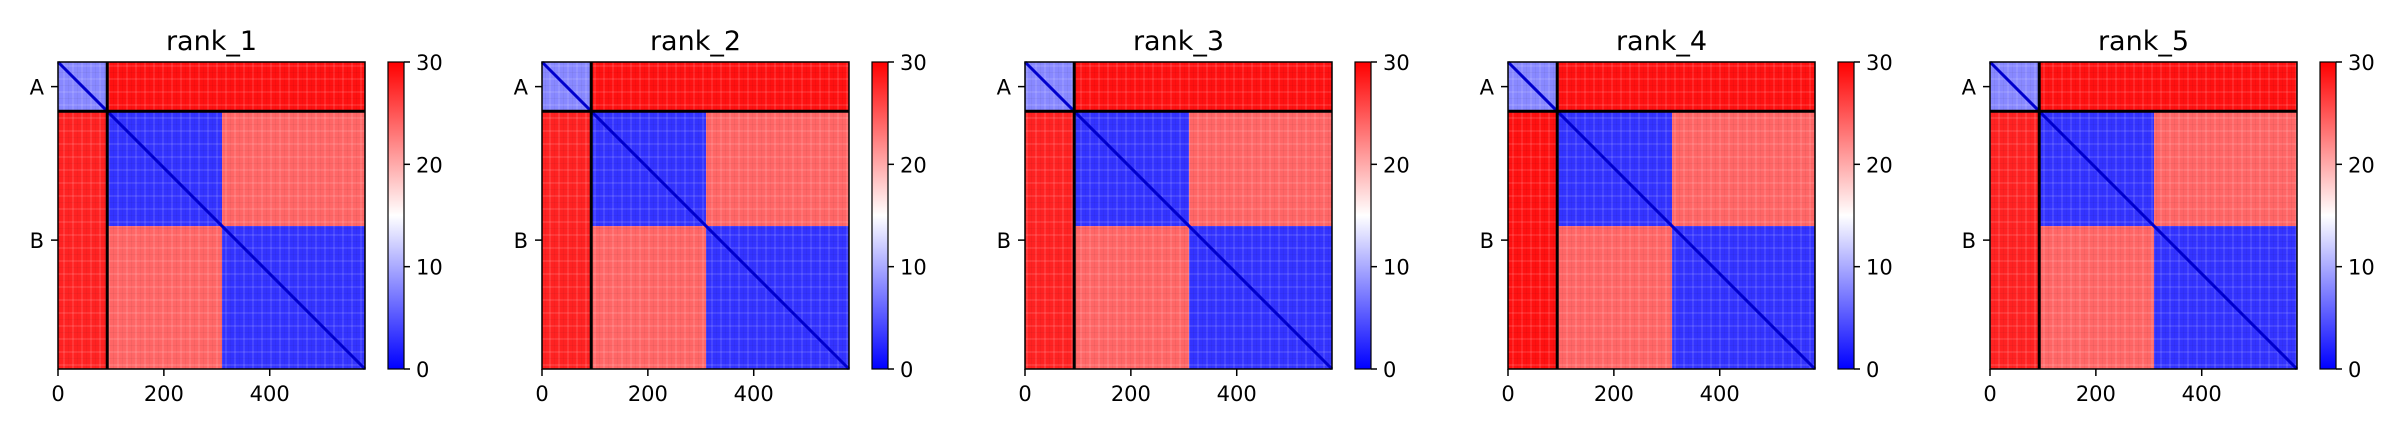  What do you see at coordinates (1661, 41) in the screenshot?
I see `panel-title: rank_4` at bounding box center [1661, 41].